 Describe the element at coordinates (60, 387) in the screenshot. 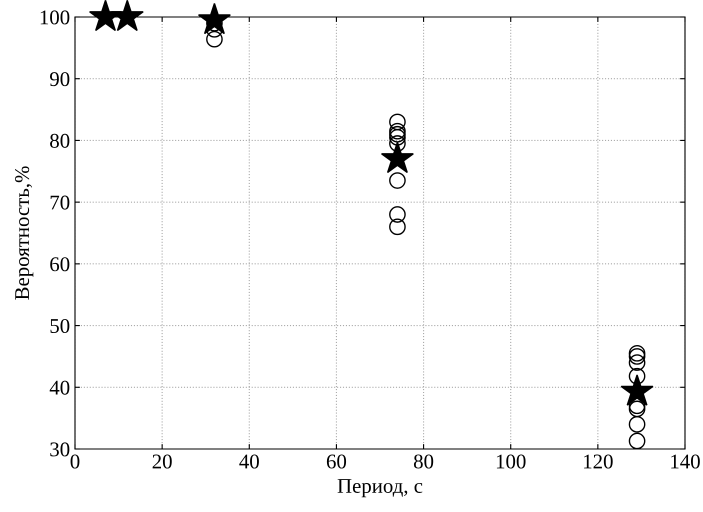

I see `y-tick-label: 40` at that location.